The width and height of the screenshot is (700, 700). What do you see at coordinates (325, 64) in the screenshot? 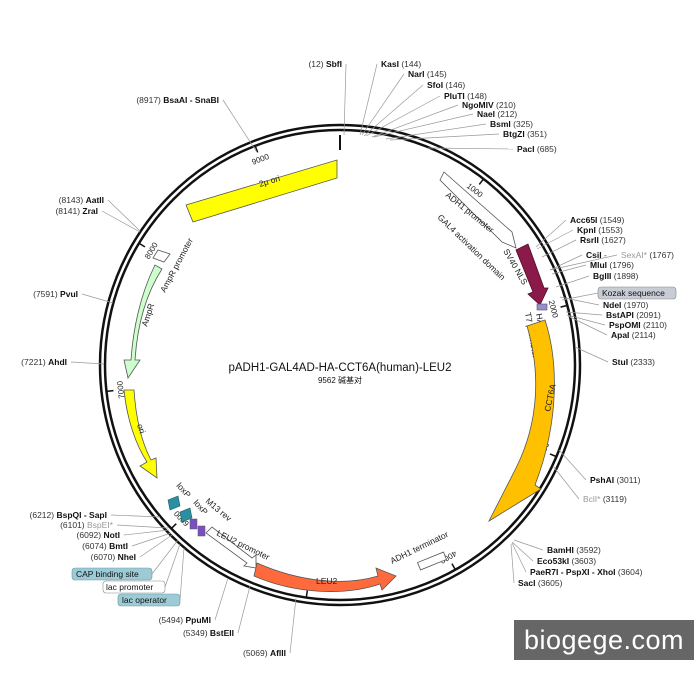
I see `restriction-site: (12) SbfI` at bounding box center [325, 64].